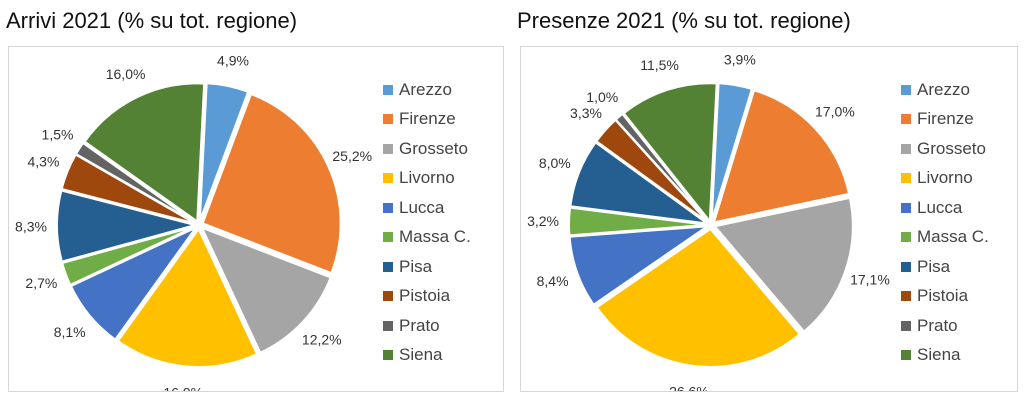 The width and height of the screenshot is (1024, 405). I want to click on data-label-grosseto: 17,1%, so click(870, 279).